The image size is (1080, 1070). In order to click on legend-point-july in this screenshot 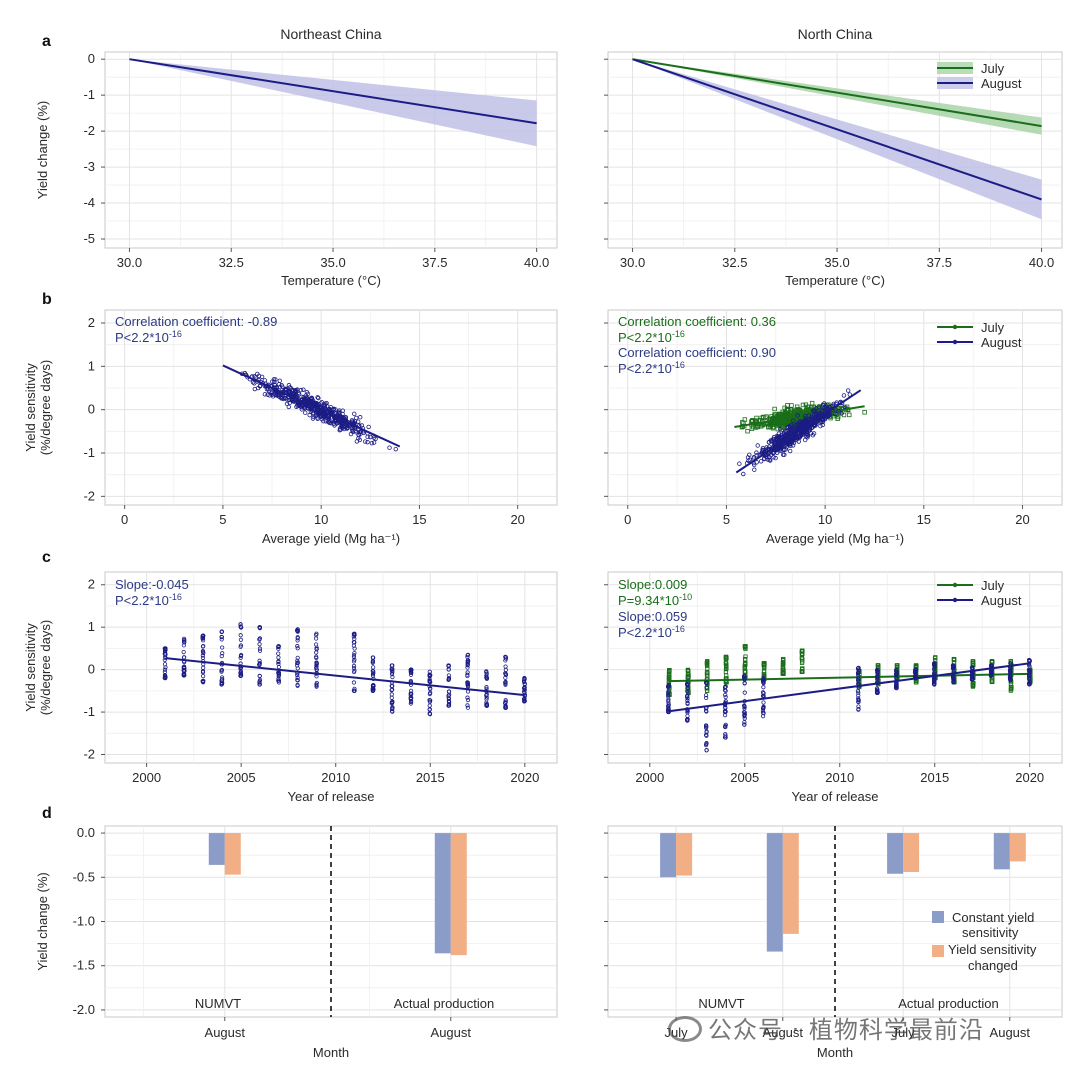, I will do `click(955, 585)`.